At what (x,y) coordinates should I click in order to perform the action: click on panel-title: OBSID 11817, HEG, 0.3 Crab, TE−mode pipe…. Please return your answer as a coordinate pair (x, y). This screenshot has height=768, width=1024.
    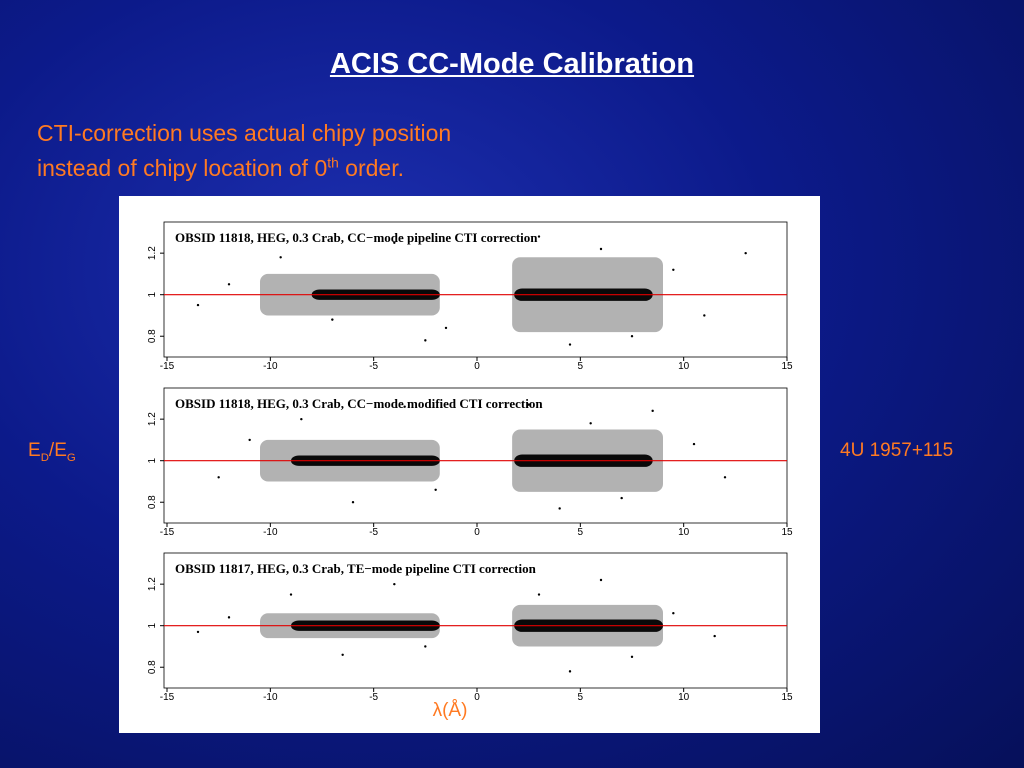
    Looking at the image, I should click on (356, 568).